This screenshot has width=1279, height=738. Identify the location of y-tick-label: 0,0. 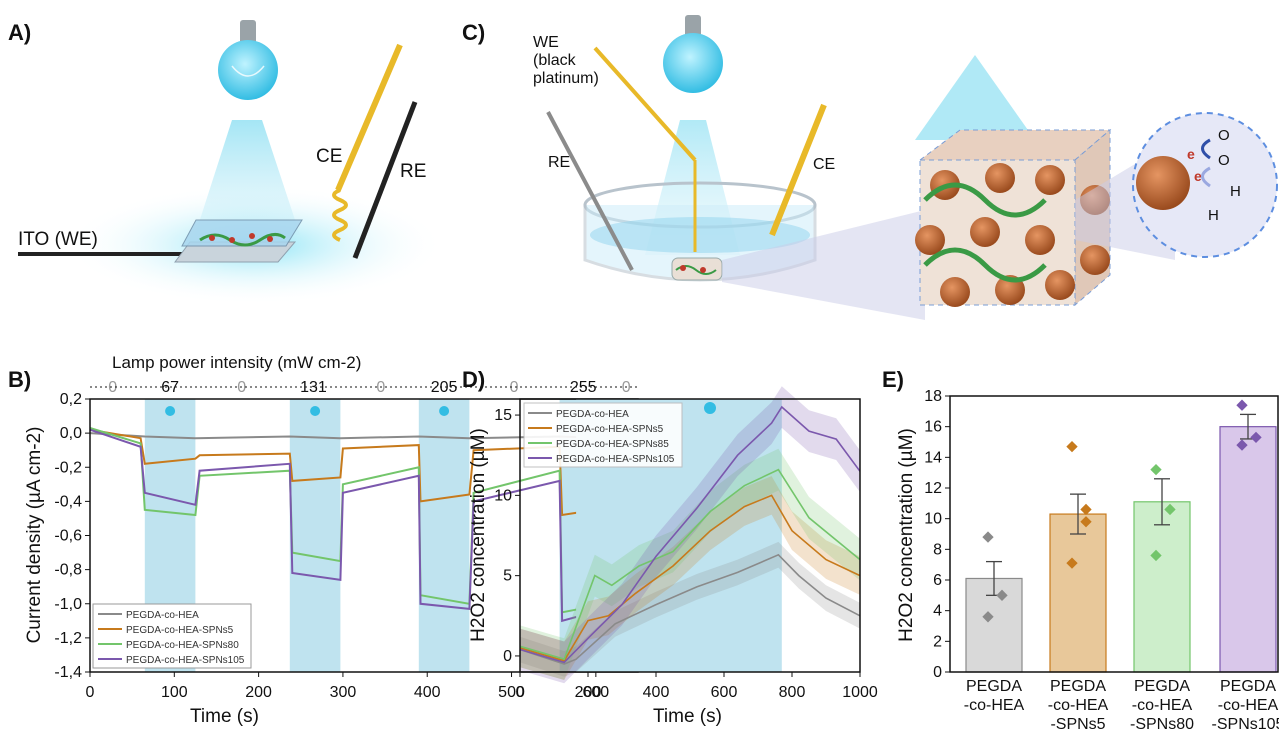
(71, 433).